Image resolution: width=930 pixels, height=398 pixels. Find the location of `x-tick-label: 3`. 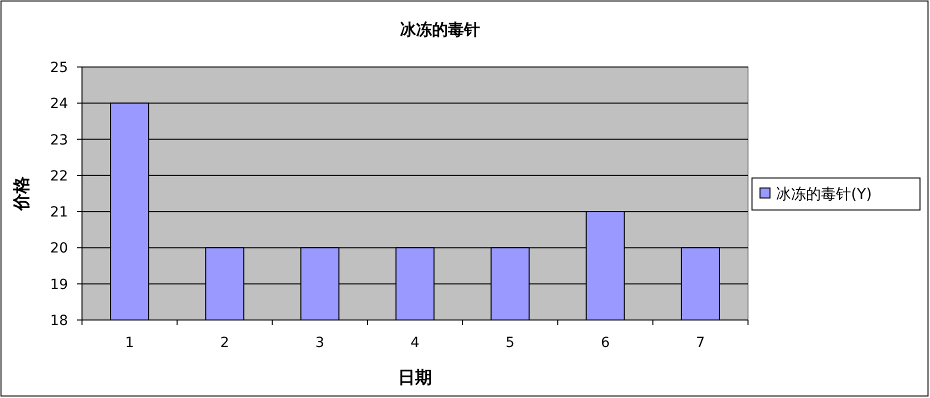

x-tick-label: 3 is located at coordinates (319, 343).